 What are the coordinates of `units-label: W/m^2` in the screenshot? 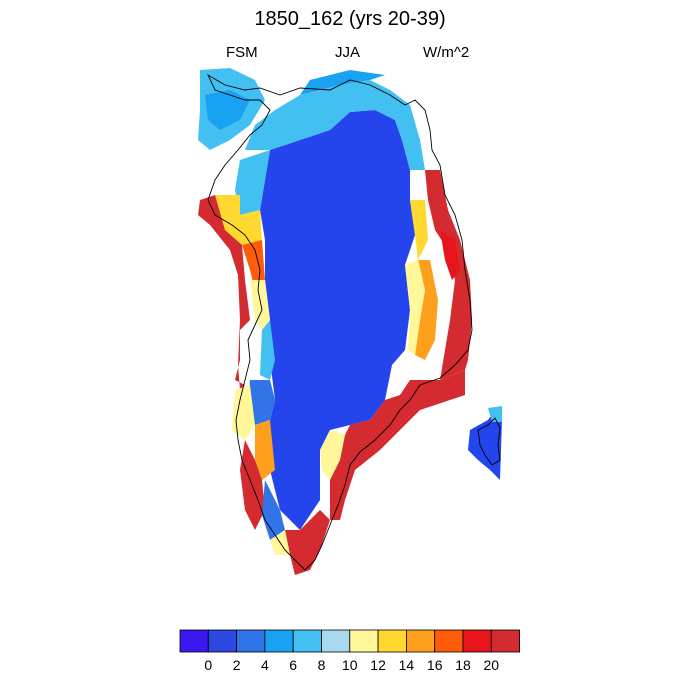 It's located at (446, 52).